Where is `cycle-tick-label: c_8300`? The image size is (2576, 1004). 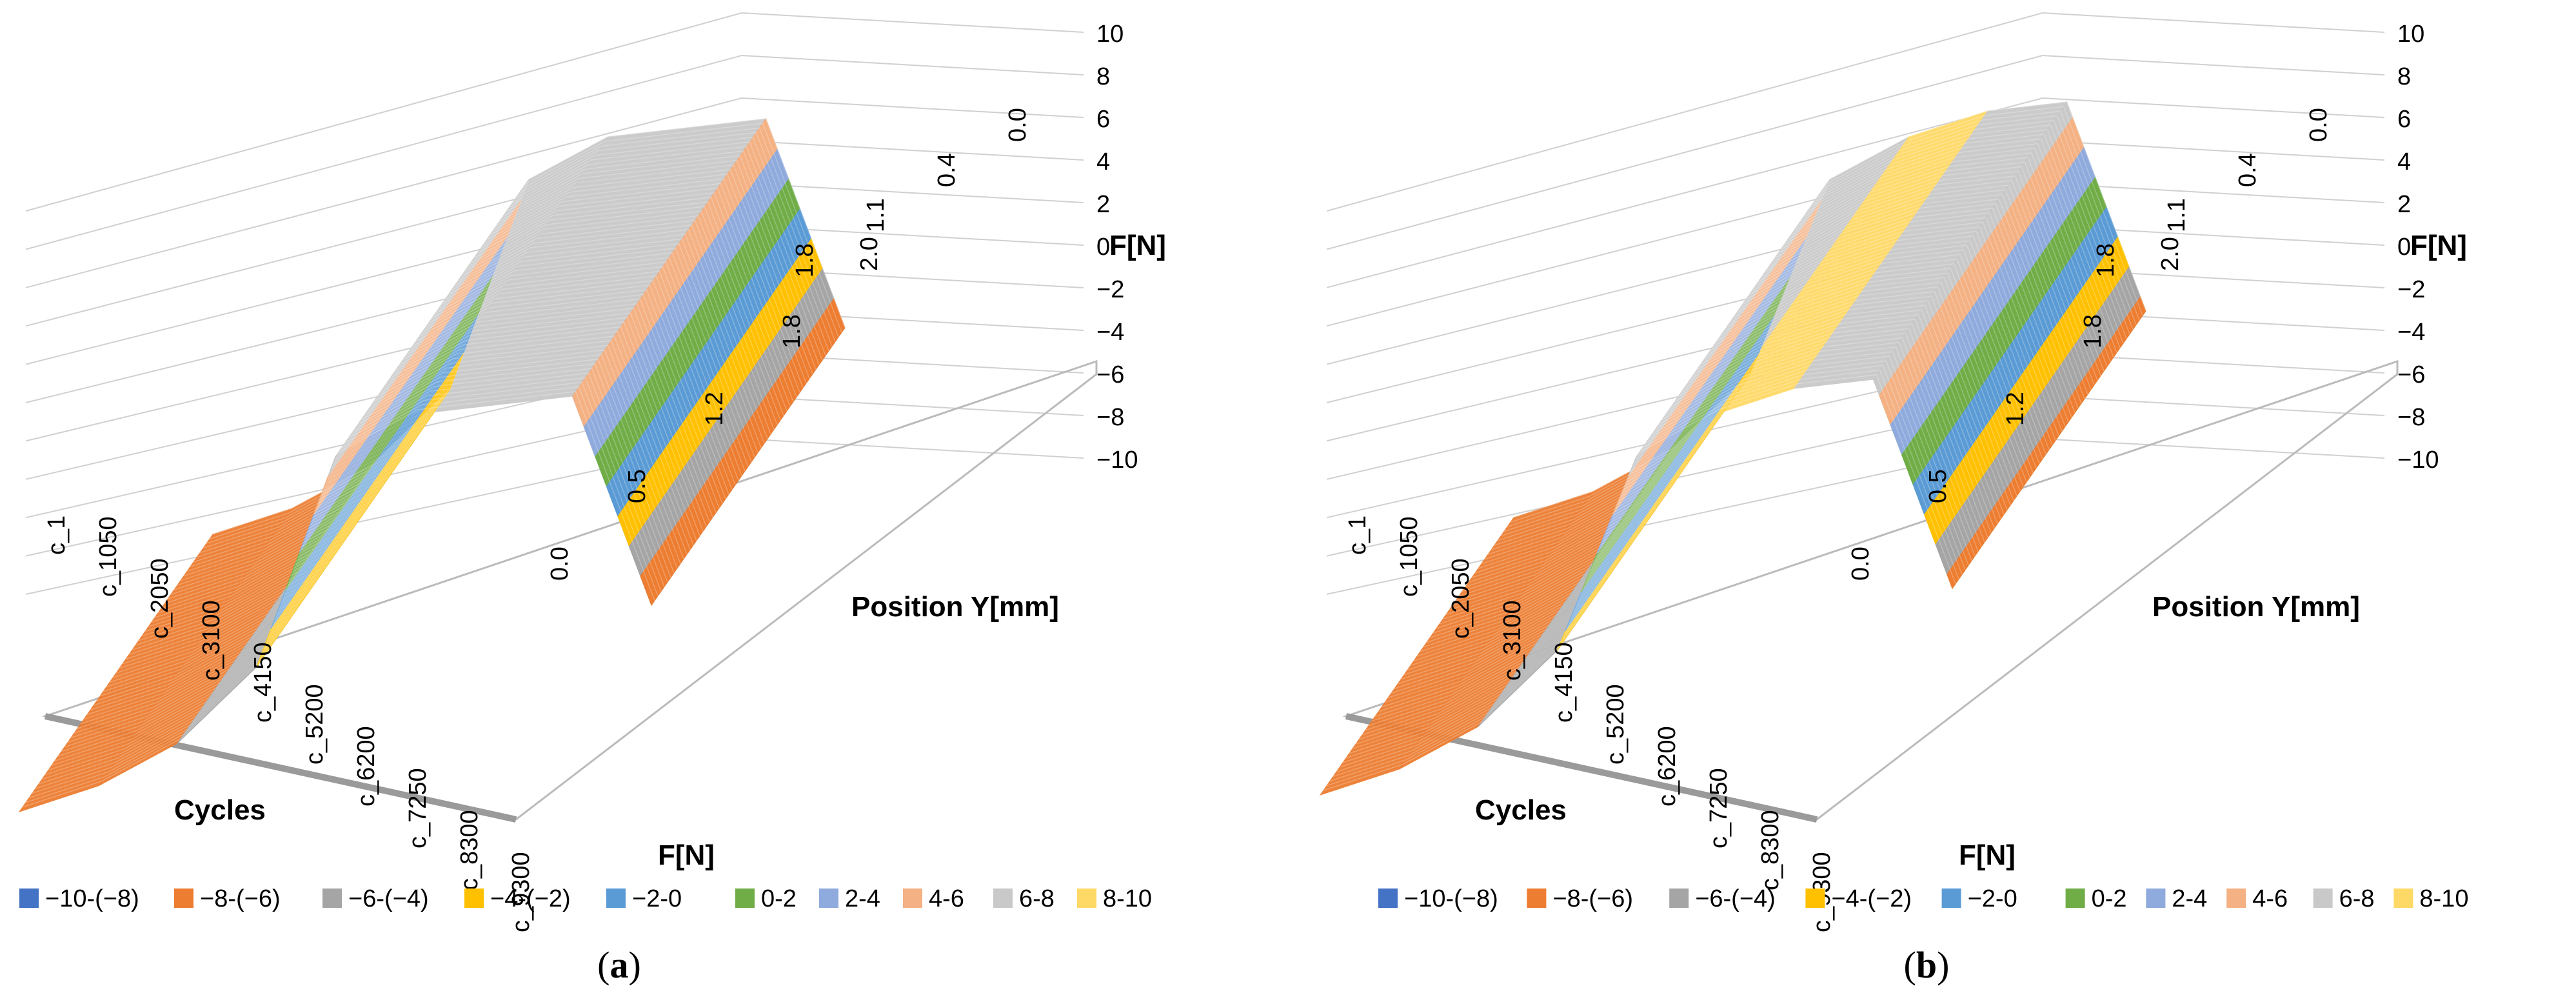 cycle-tick-label: c_8300 is located at coordinates (470, 850).